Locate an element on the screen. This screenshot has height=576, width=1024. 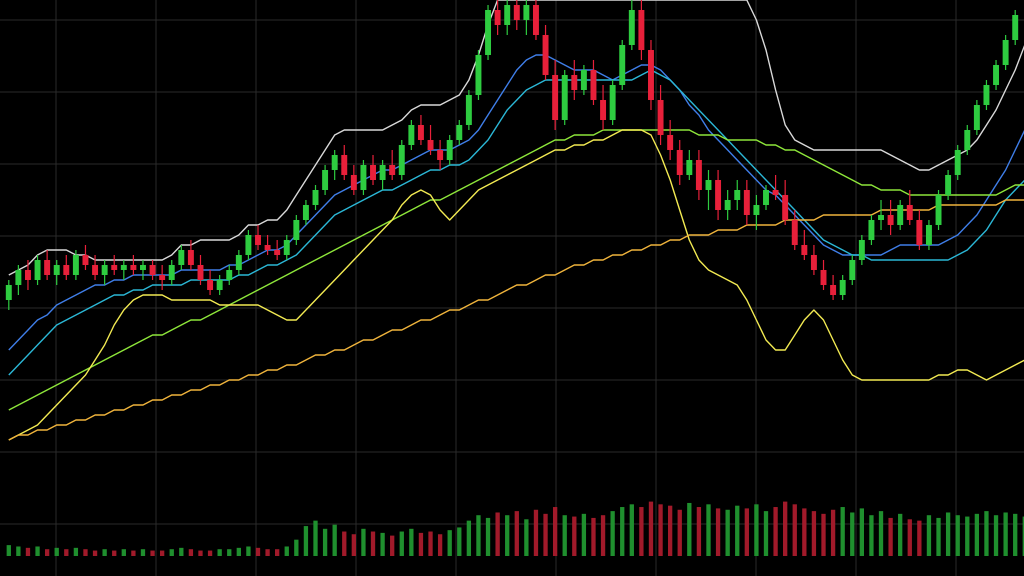
volume-bars is located at coordinates (515, 528).